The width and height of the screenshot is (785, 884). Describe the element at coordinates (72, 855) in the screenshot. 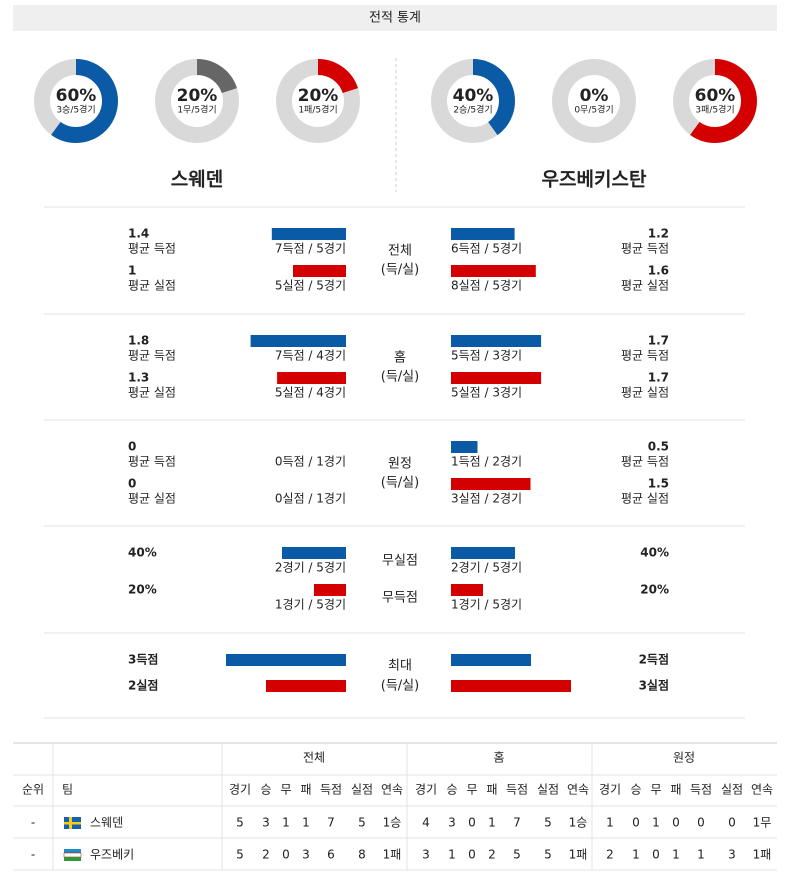

I see `flag-uzbekistan` at that location.